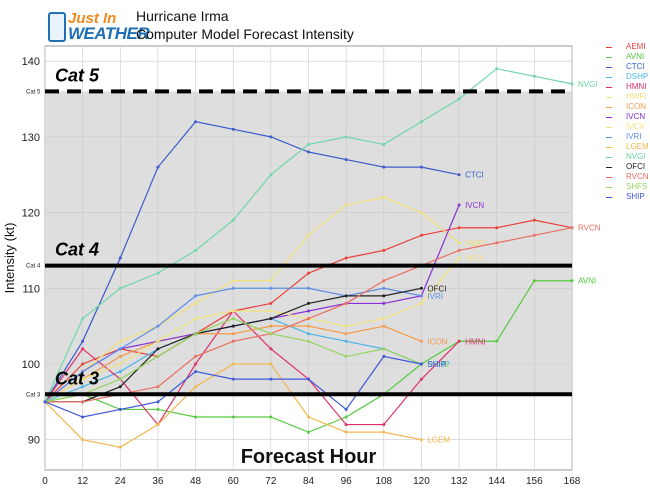  What do you see at coordinates (635, 66) in the screenshot?
I see `legend-label: CTCI` at bounding box center [635, 66].